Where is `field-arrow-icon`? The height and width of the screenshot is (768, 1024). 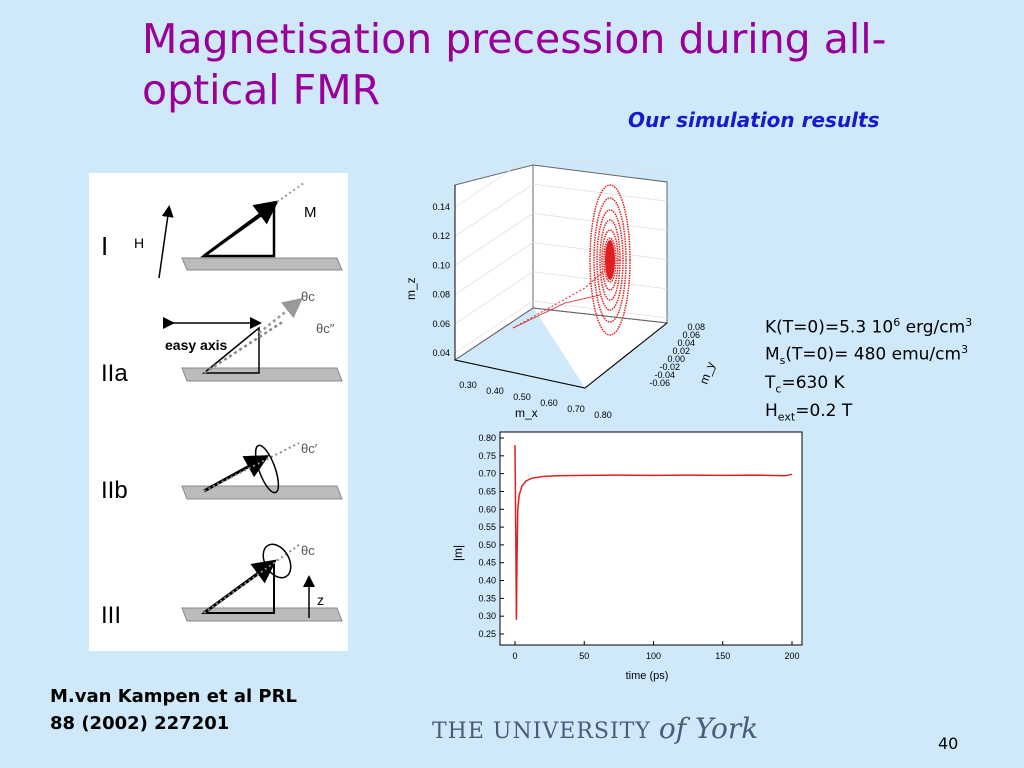 field-arrow-icon is located at coordinates (166, 242).